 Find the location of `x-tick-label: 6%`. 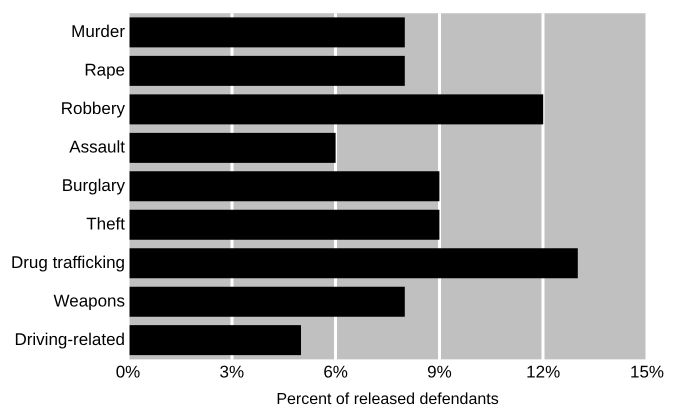

x-tick-label: 6% is located at coordinates (335, 372).